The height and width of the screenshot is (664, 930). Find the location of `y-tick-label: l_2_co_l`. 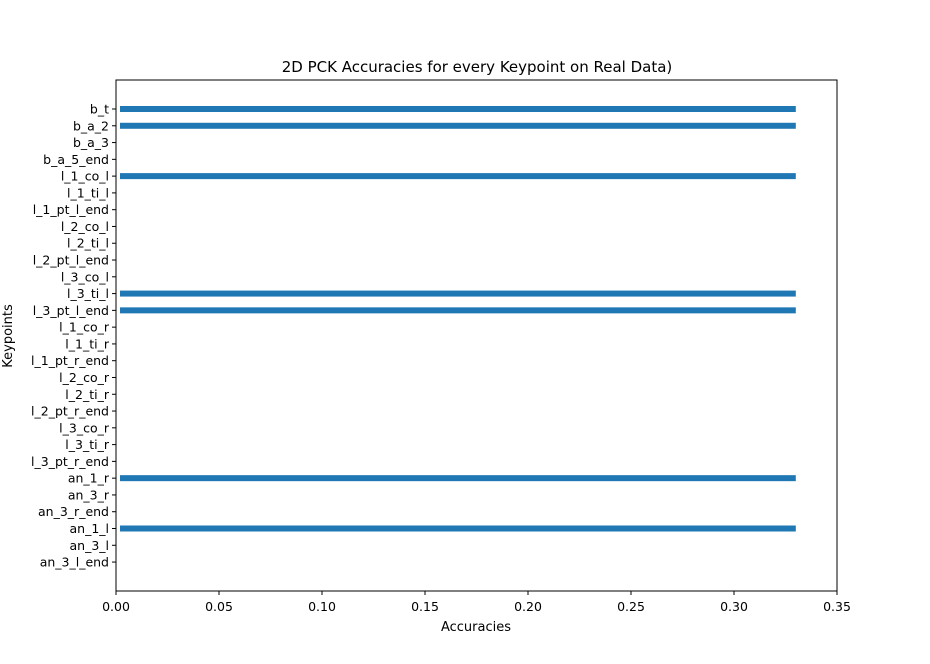

y-tick-label: l_2_co_l is located at coordinates (85, 226).